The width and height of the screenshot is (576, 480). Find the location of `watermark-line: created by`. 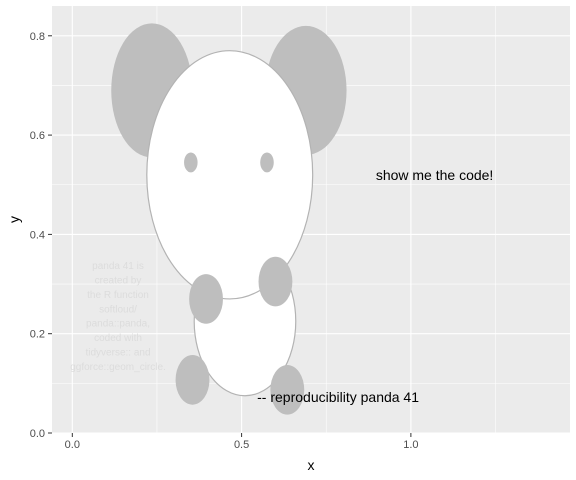

watermark-line: created by is located at coordinates (118, 281).